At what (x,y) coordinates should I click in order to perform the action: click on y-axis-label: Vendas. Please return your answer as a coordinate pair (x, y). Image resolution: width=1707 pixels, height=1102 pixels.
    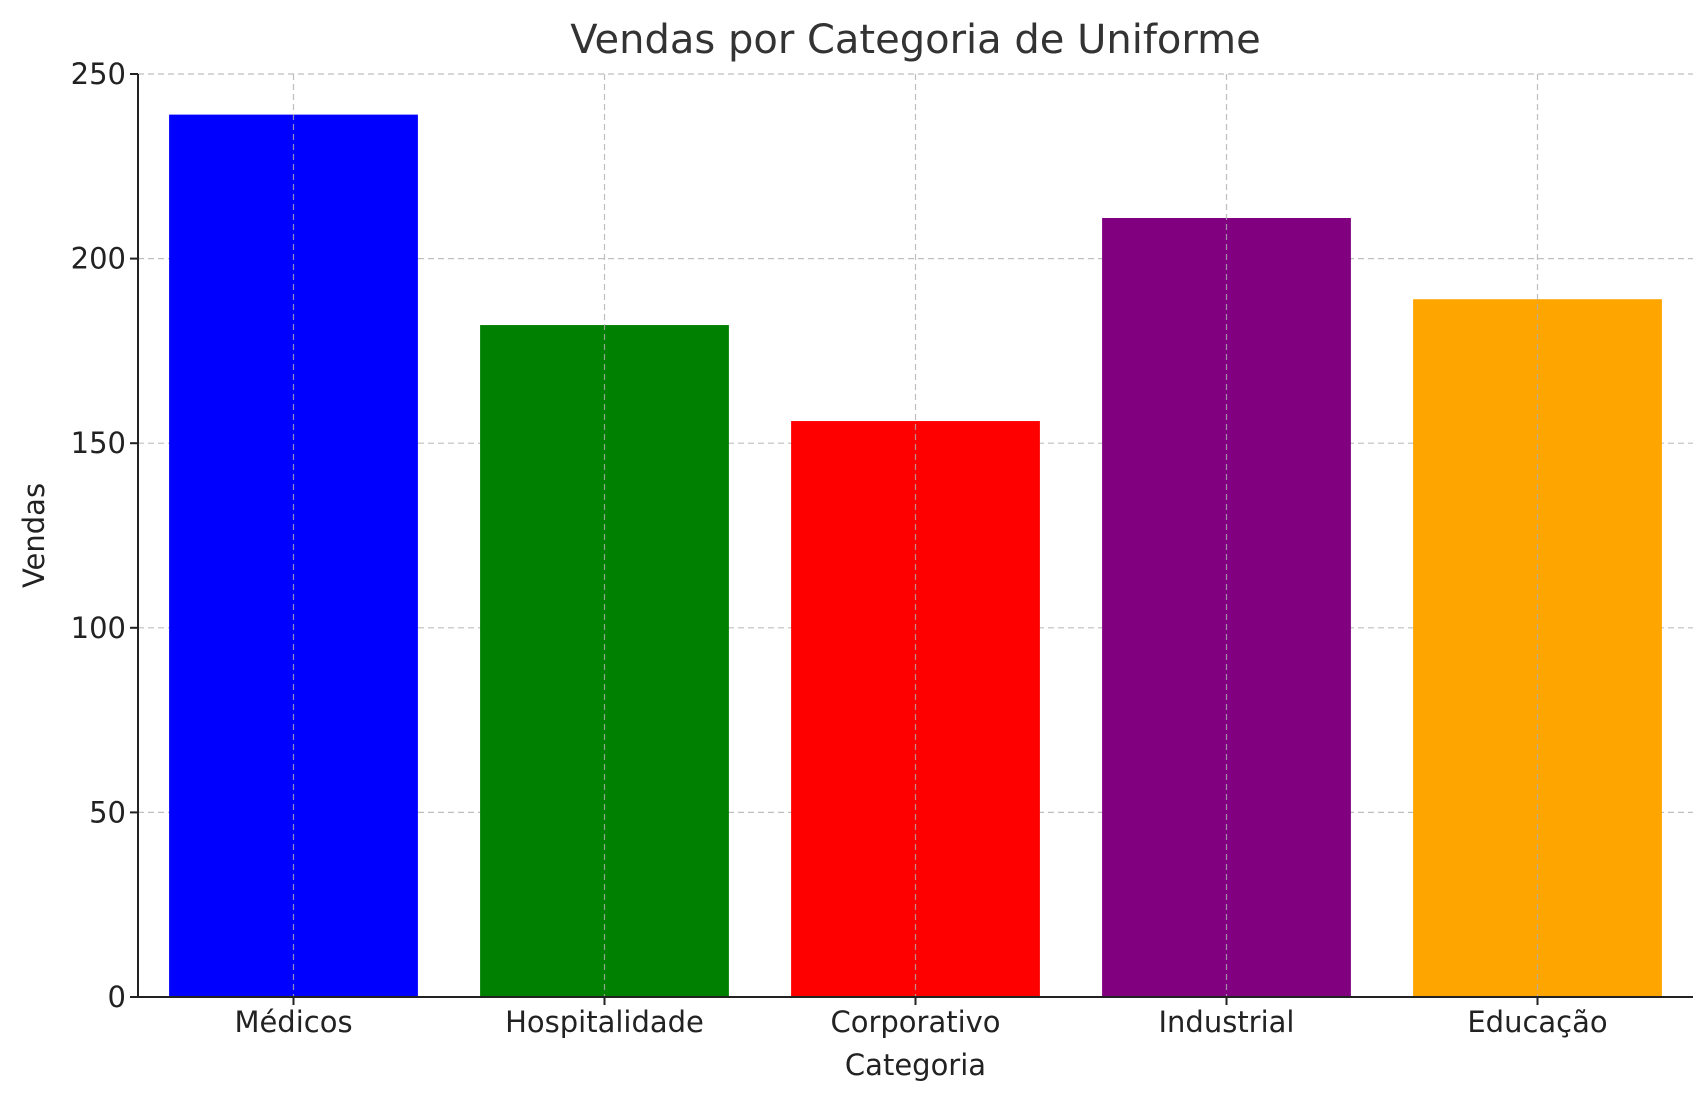
    Looking at the image, I should click on (34, 535).